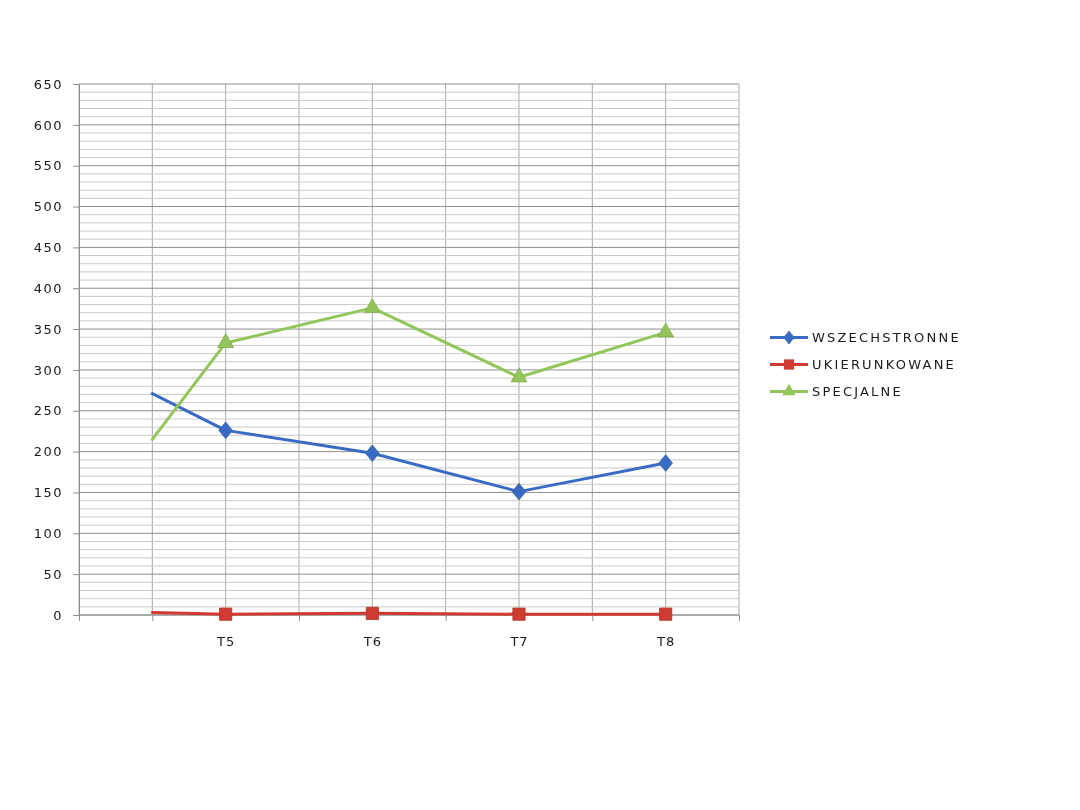 The width and height of the screenshot is (1080, 810). What do you see at coordinates (48, 84) in the screenshot?
I see `y-tick-label: 650` at bounding box center [48, 84].